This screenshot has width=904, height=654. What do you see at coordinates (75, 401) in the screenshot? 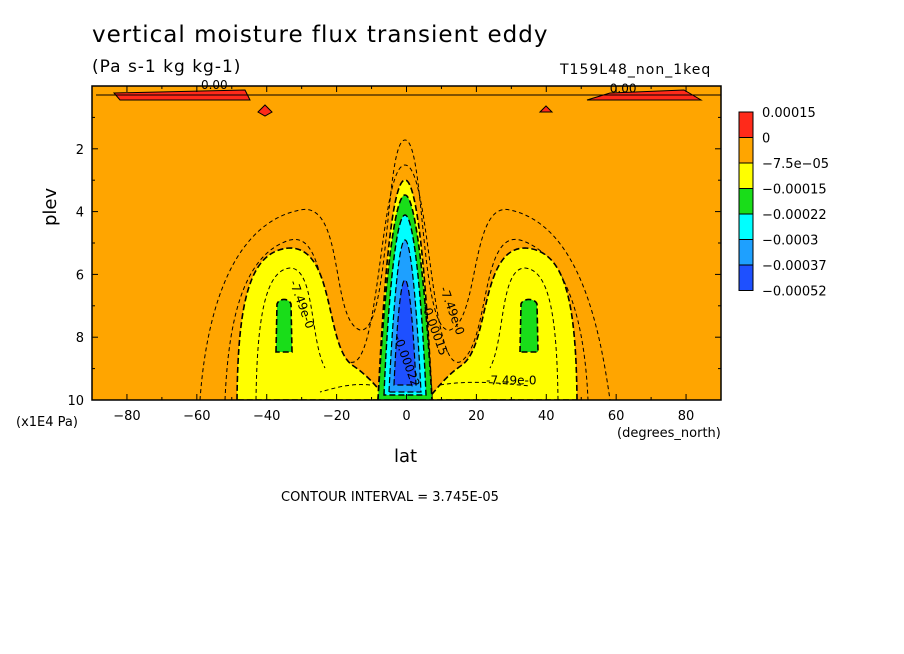
I see `y-tick-label: 10` at bounding box center [75, 401].